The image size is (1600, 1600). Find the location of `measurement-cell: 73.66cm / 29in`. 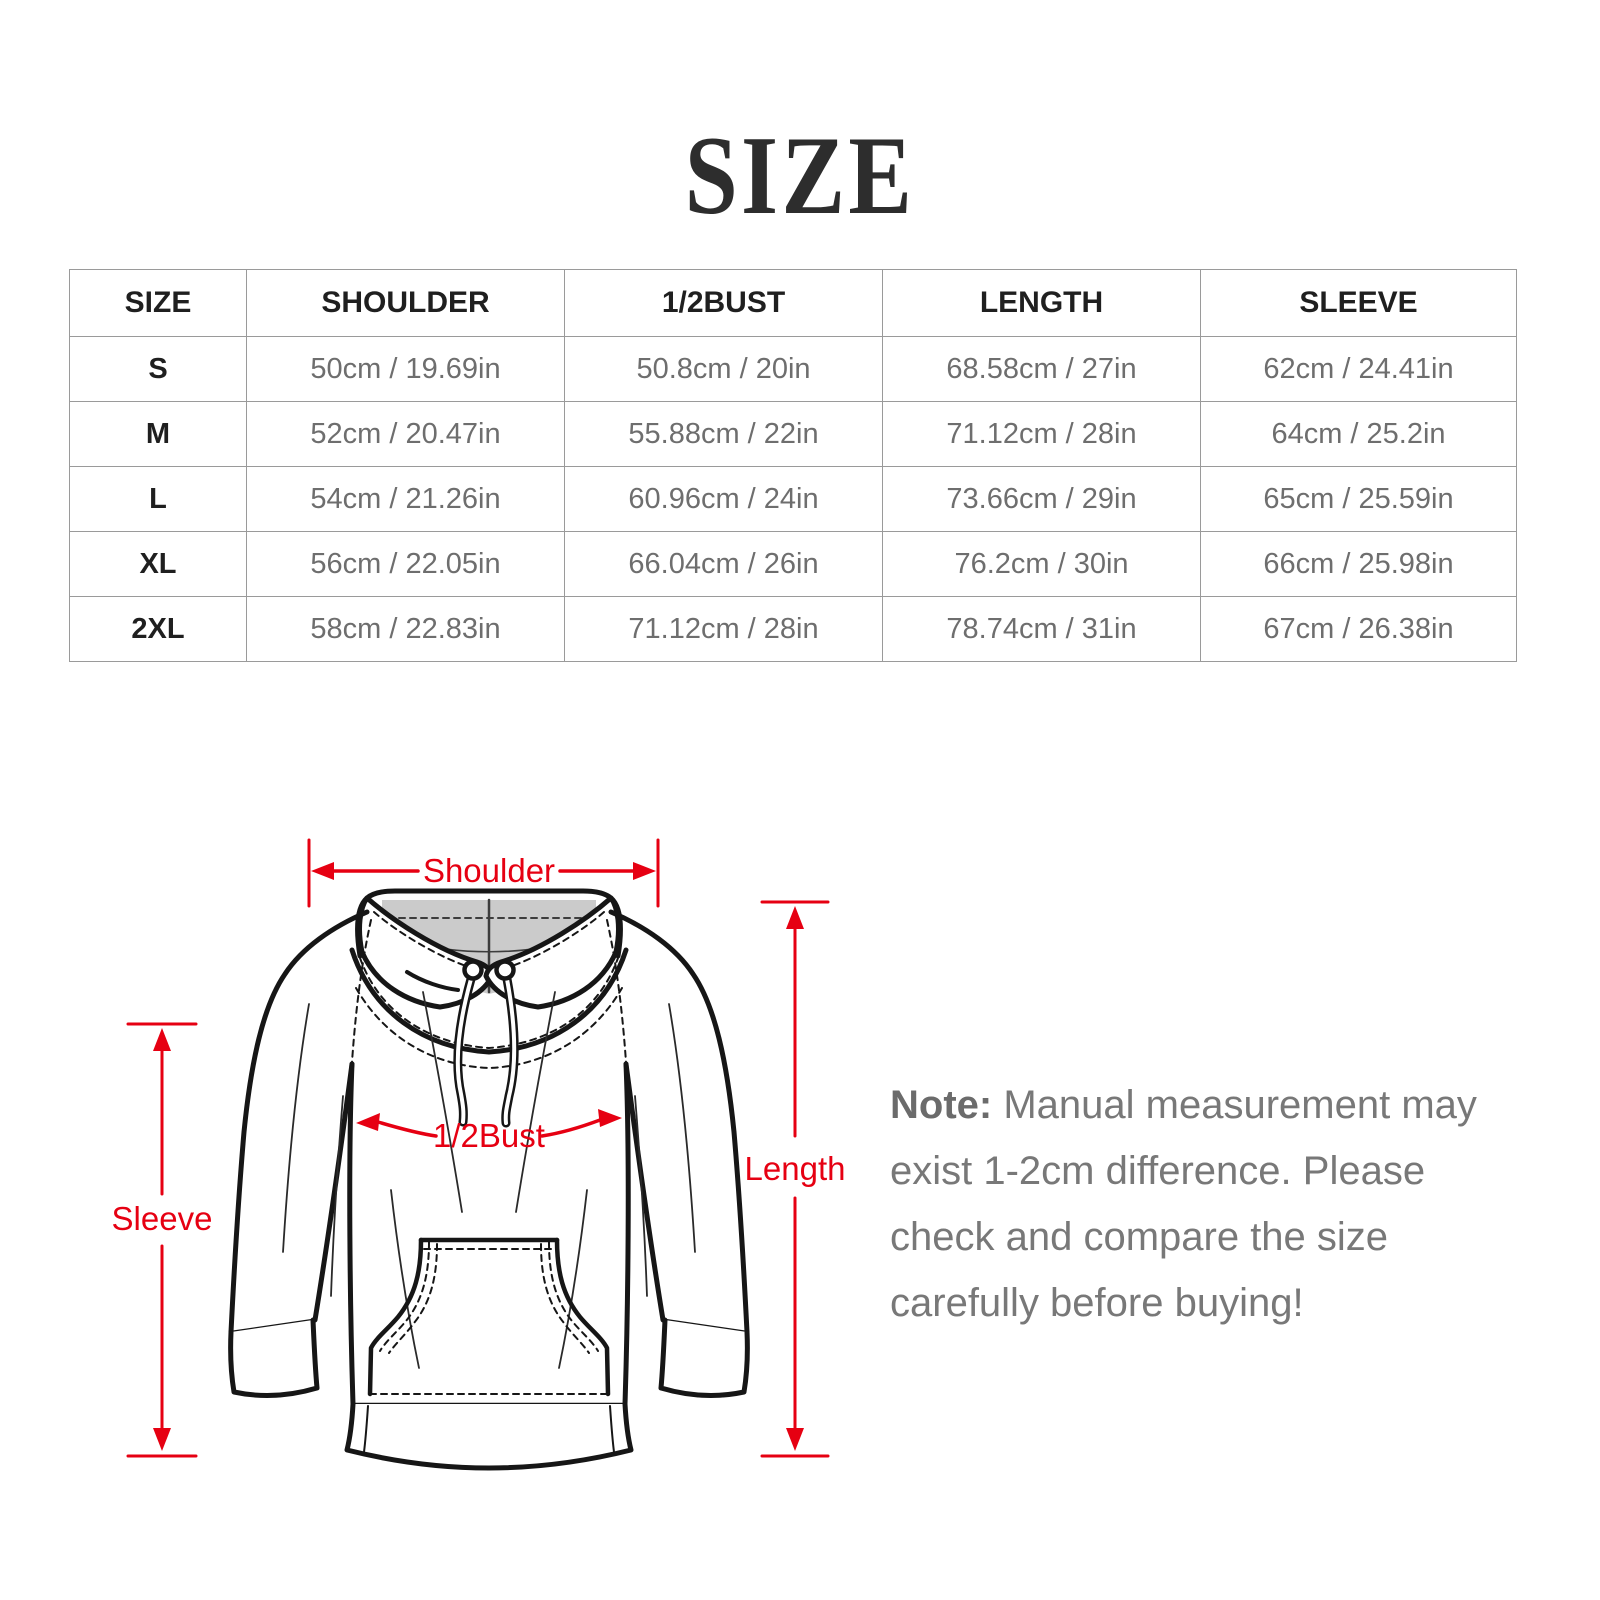

measurement-cell: 73.66cm / 29in is located at coordinates (1041, 499).